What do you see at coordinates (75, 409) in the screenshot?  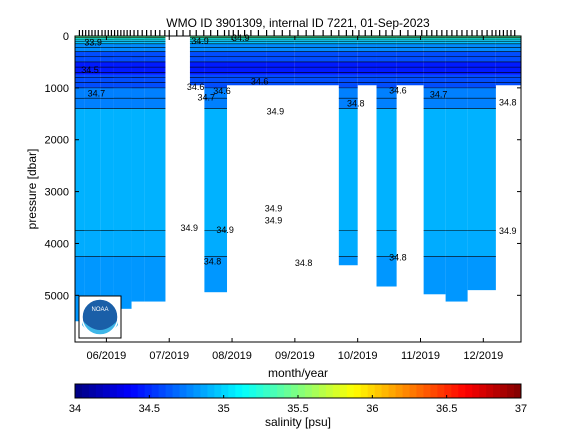 I see `colorbar-tick-label: 34` at bounding box center [75, 409].